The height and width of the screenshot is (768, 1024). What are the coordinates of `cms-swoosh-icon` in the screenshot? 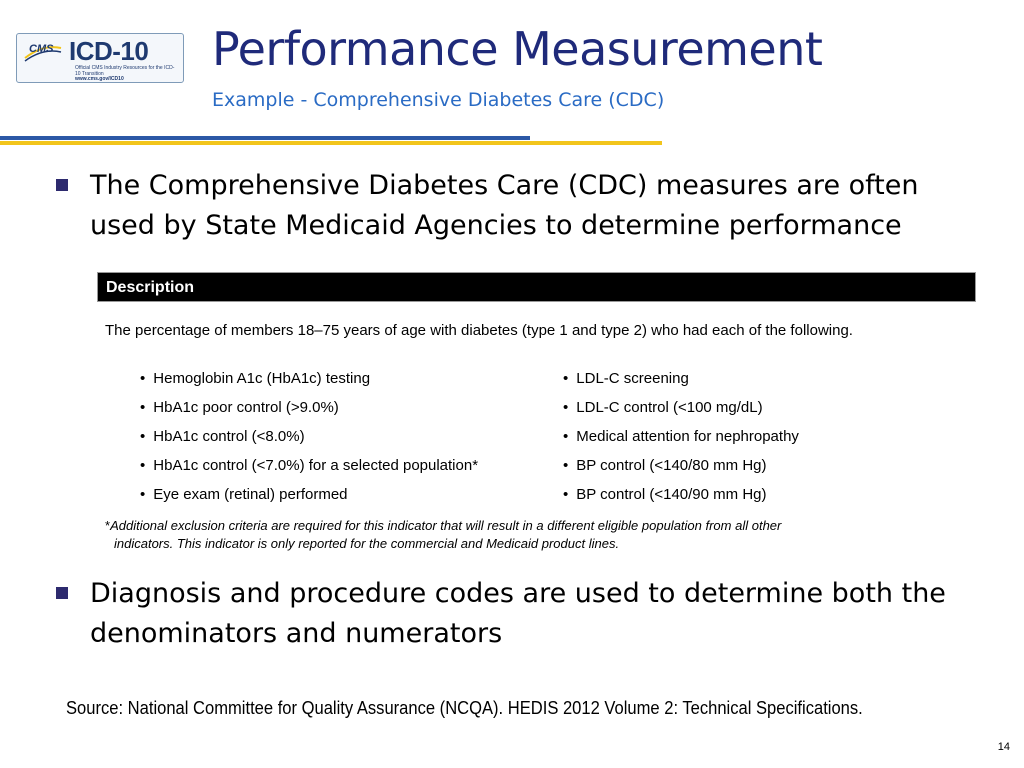 It's located at (43, 54).